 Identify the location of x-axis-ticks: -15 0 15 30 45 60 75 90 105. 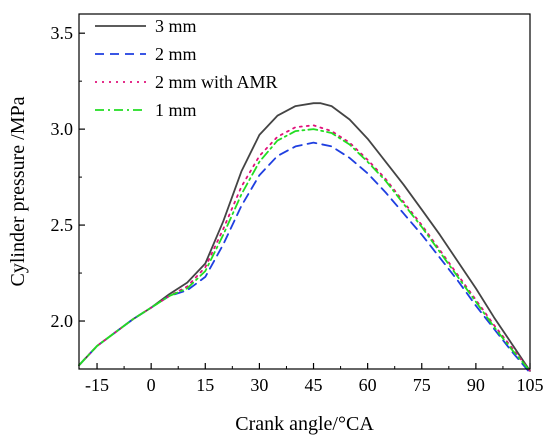
(314, 379).